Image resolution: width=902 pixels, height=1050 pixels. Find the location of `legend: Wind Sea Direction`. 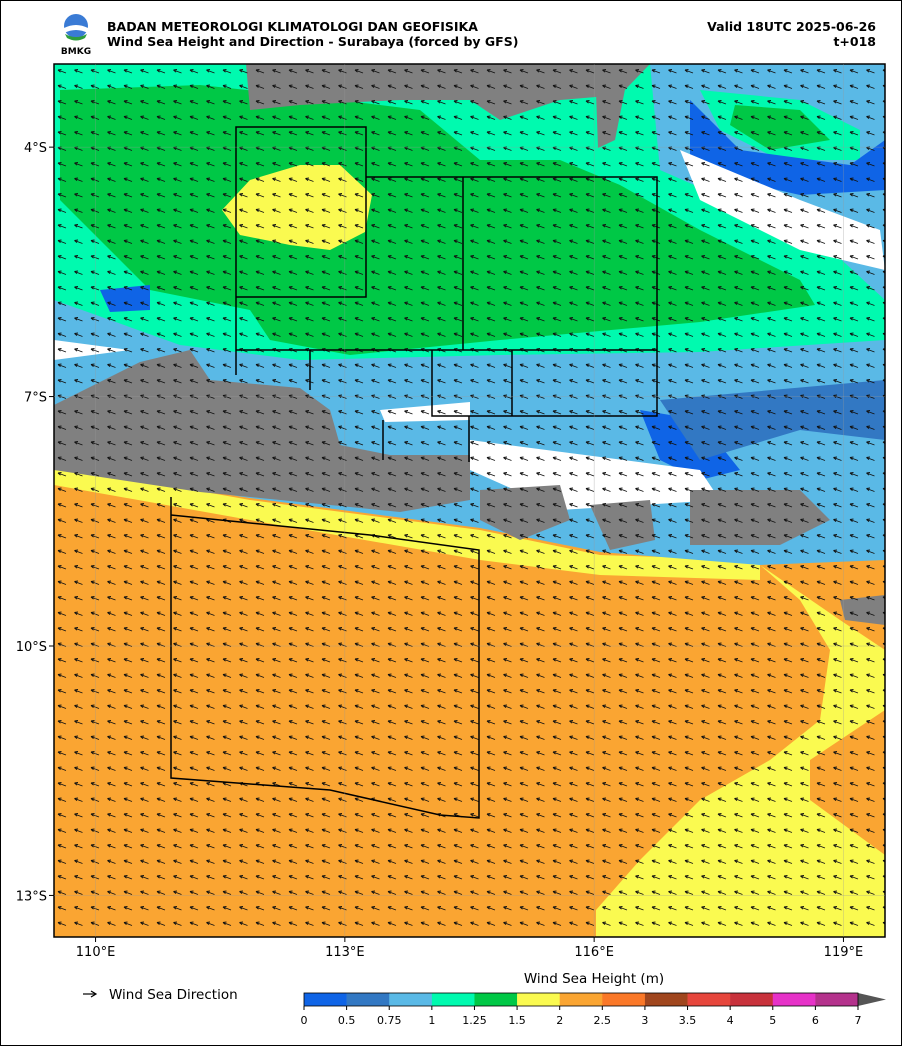

legend: Wind Sea Direction is located at coordinates (160, 995).